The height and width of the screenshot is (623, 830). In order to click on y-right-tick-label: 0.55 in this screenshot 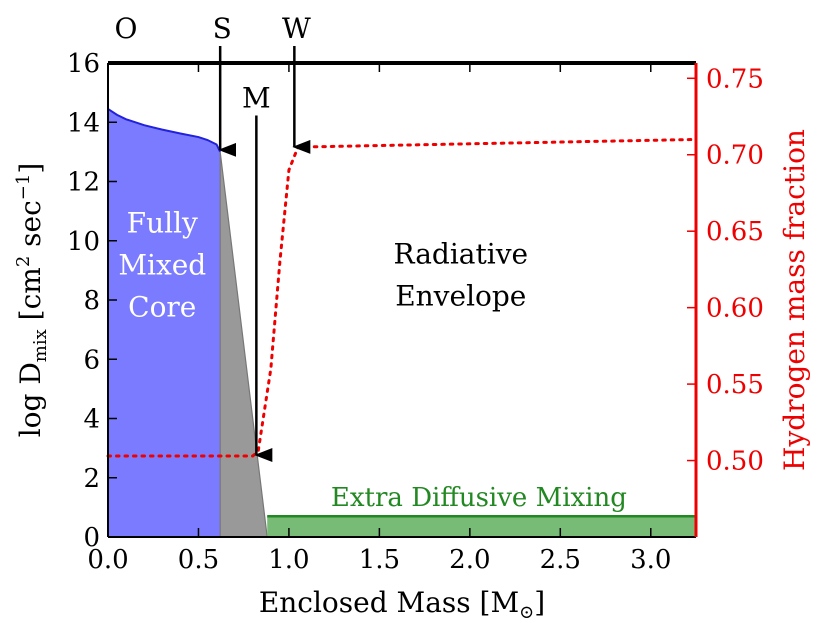, I will do `click(735, 385)`.